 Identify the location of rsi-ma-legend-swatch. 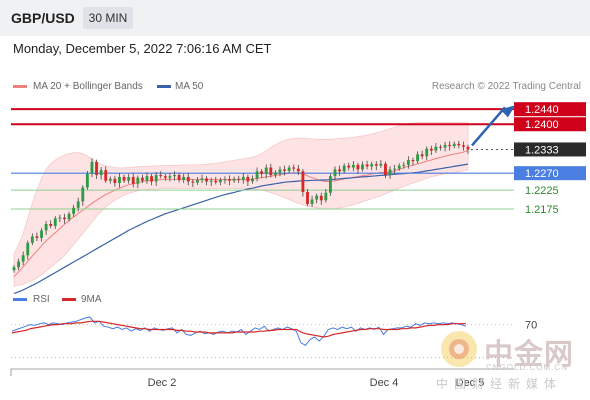
(69, 299).